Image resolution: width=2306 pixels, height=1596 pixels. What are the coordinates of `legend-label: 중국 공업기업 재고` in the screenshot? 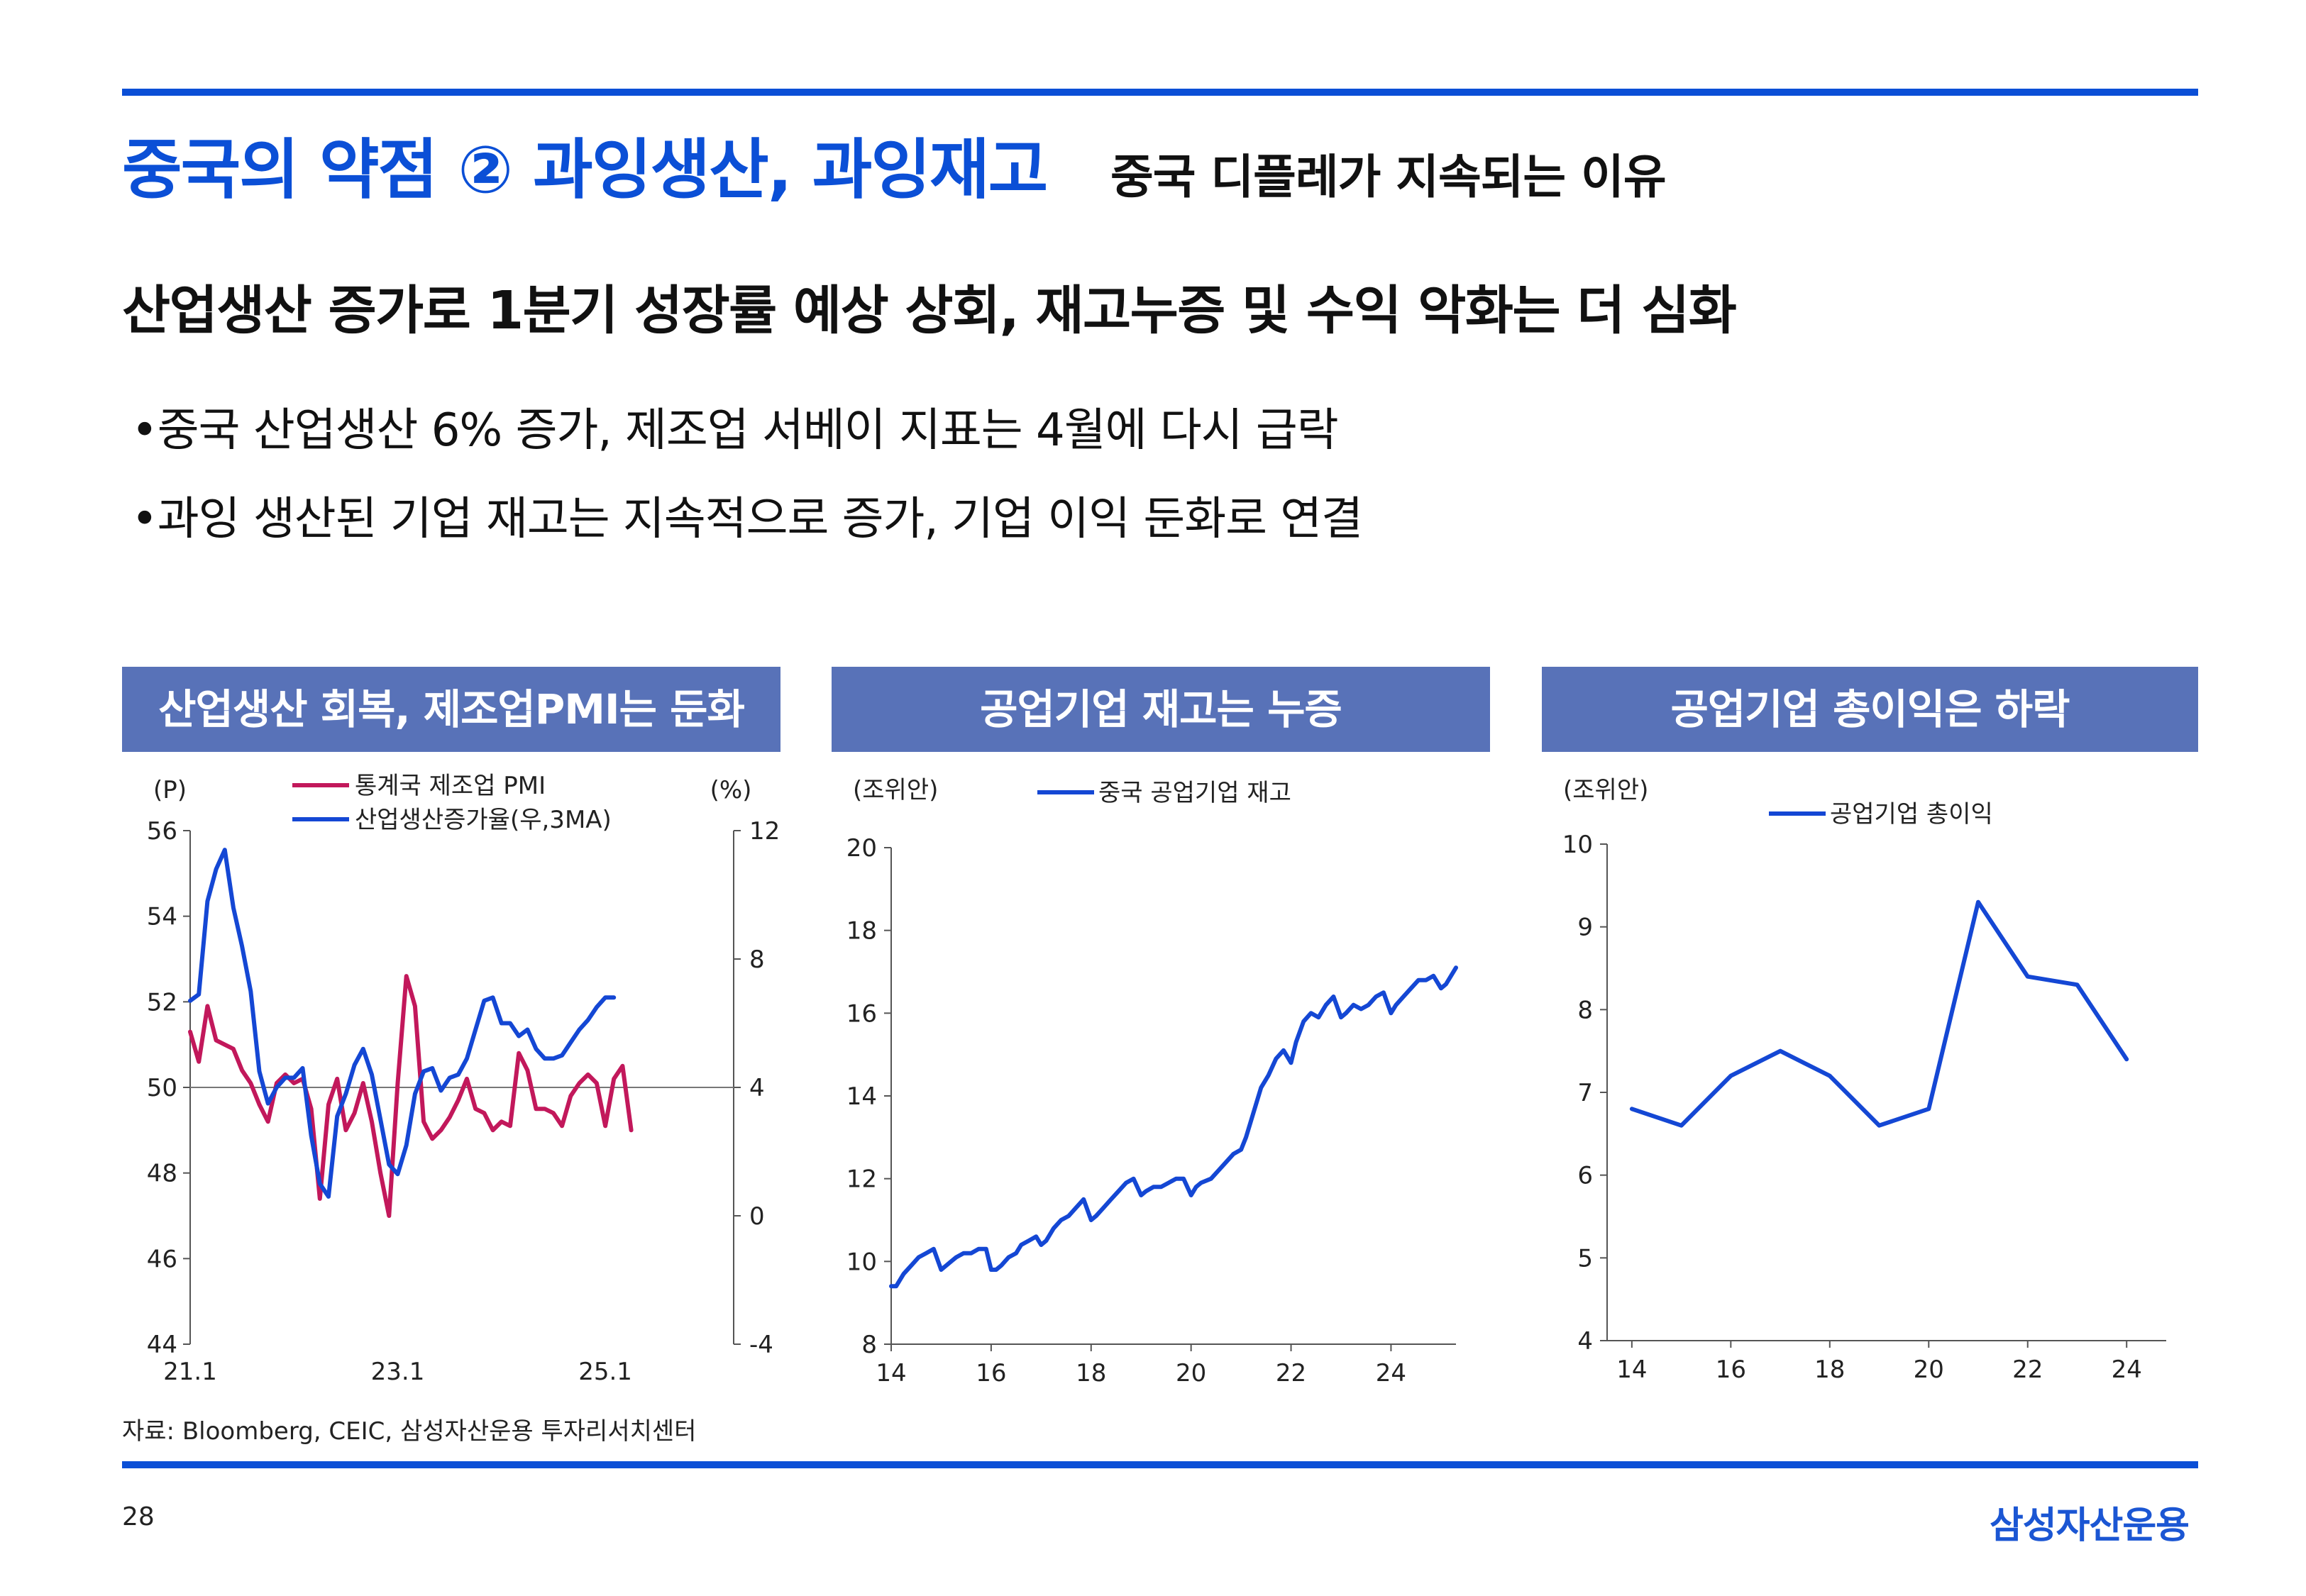 It's located at (1194, 793).